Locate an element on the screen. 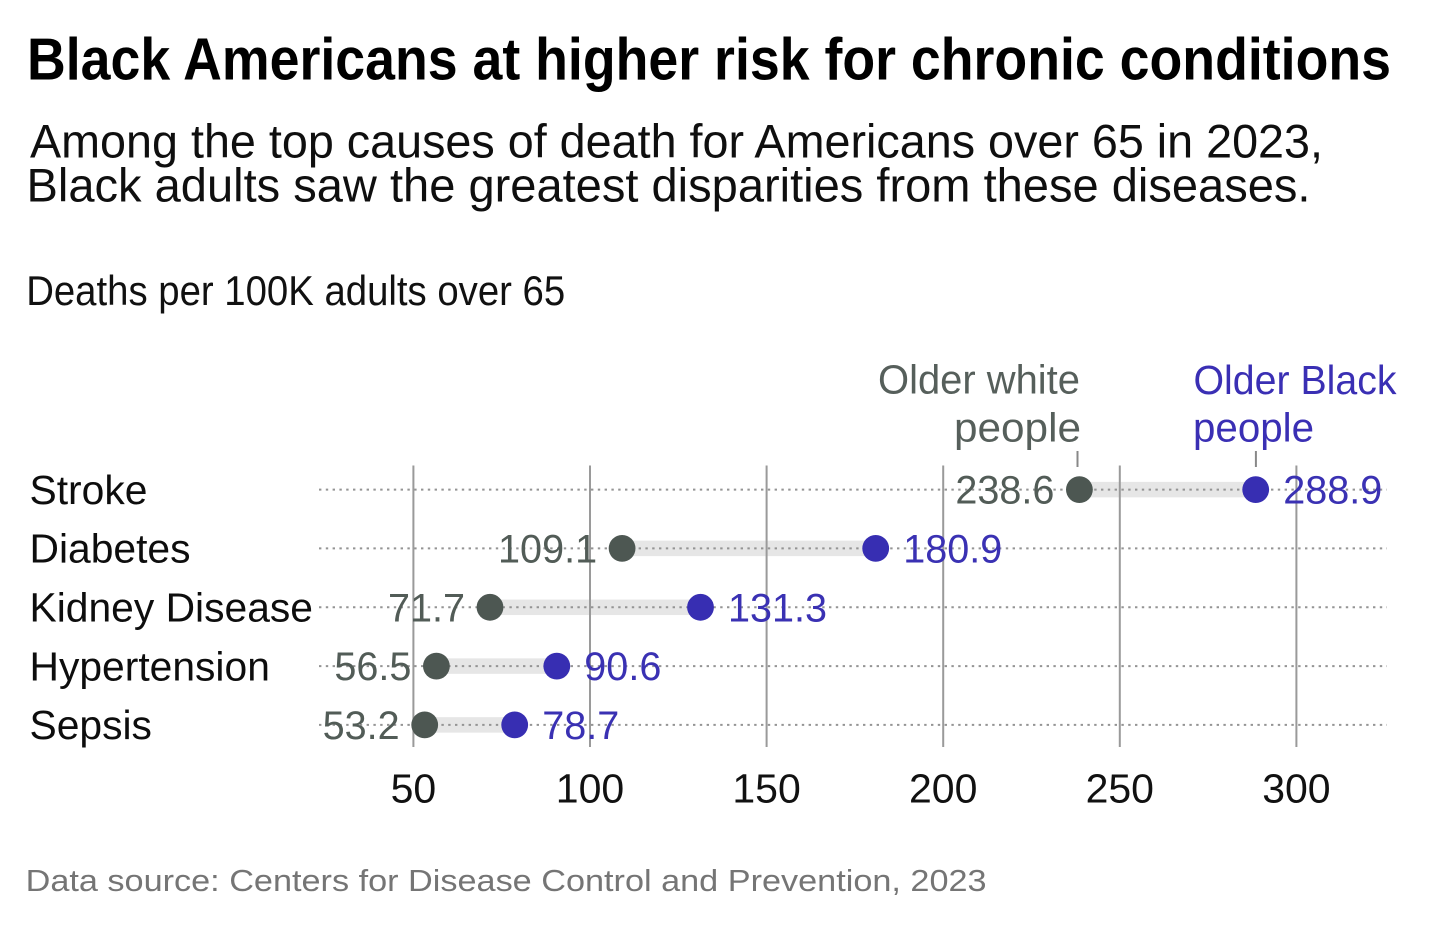 This screenshot has width=1440, height=933. svg-text: 200 is located at coordinates (943, 789).